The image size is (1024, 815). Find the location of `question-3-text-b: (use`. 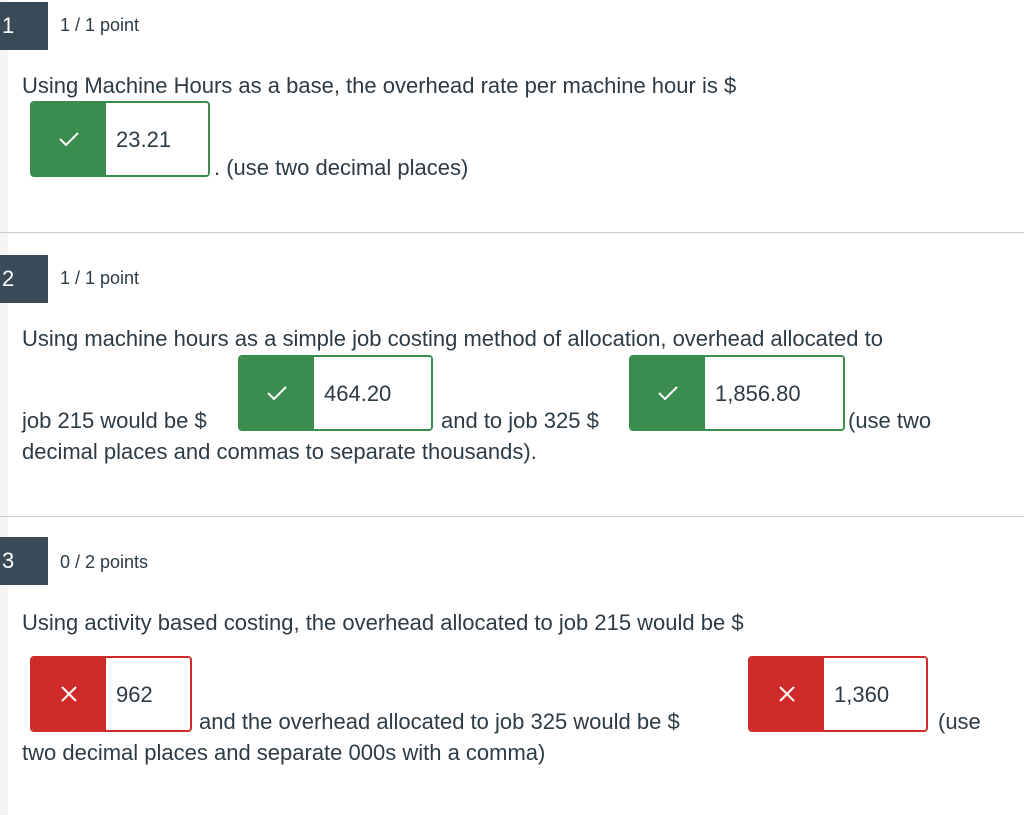

question-3-text-b: (use is located at coordinates (959, 721).